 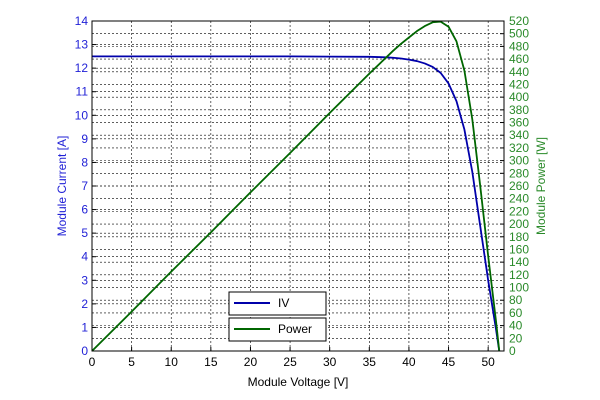 What do you see at coordinates (82, 68) in the screenshot?
I see `y-left-tick-label: 12` at bounding box center [82, 68].